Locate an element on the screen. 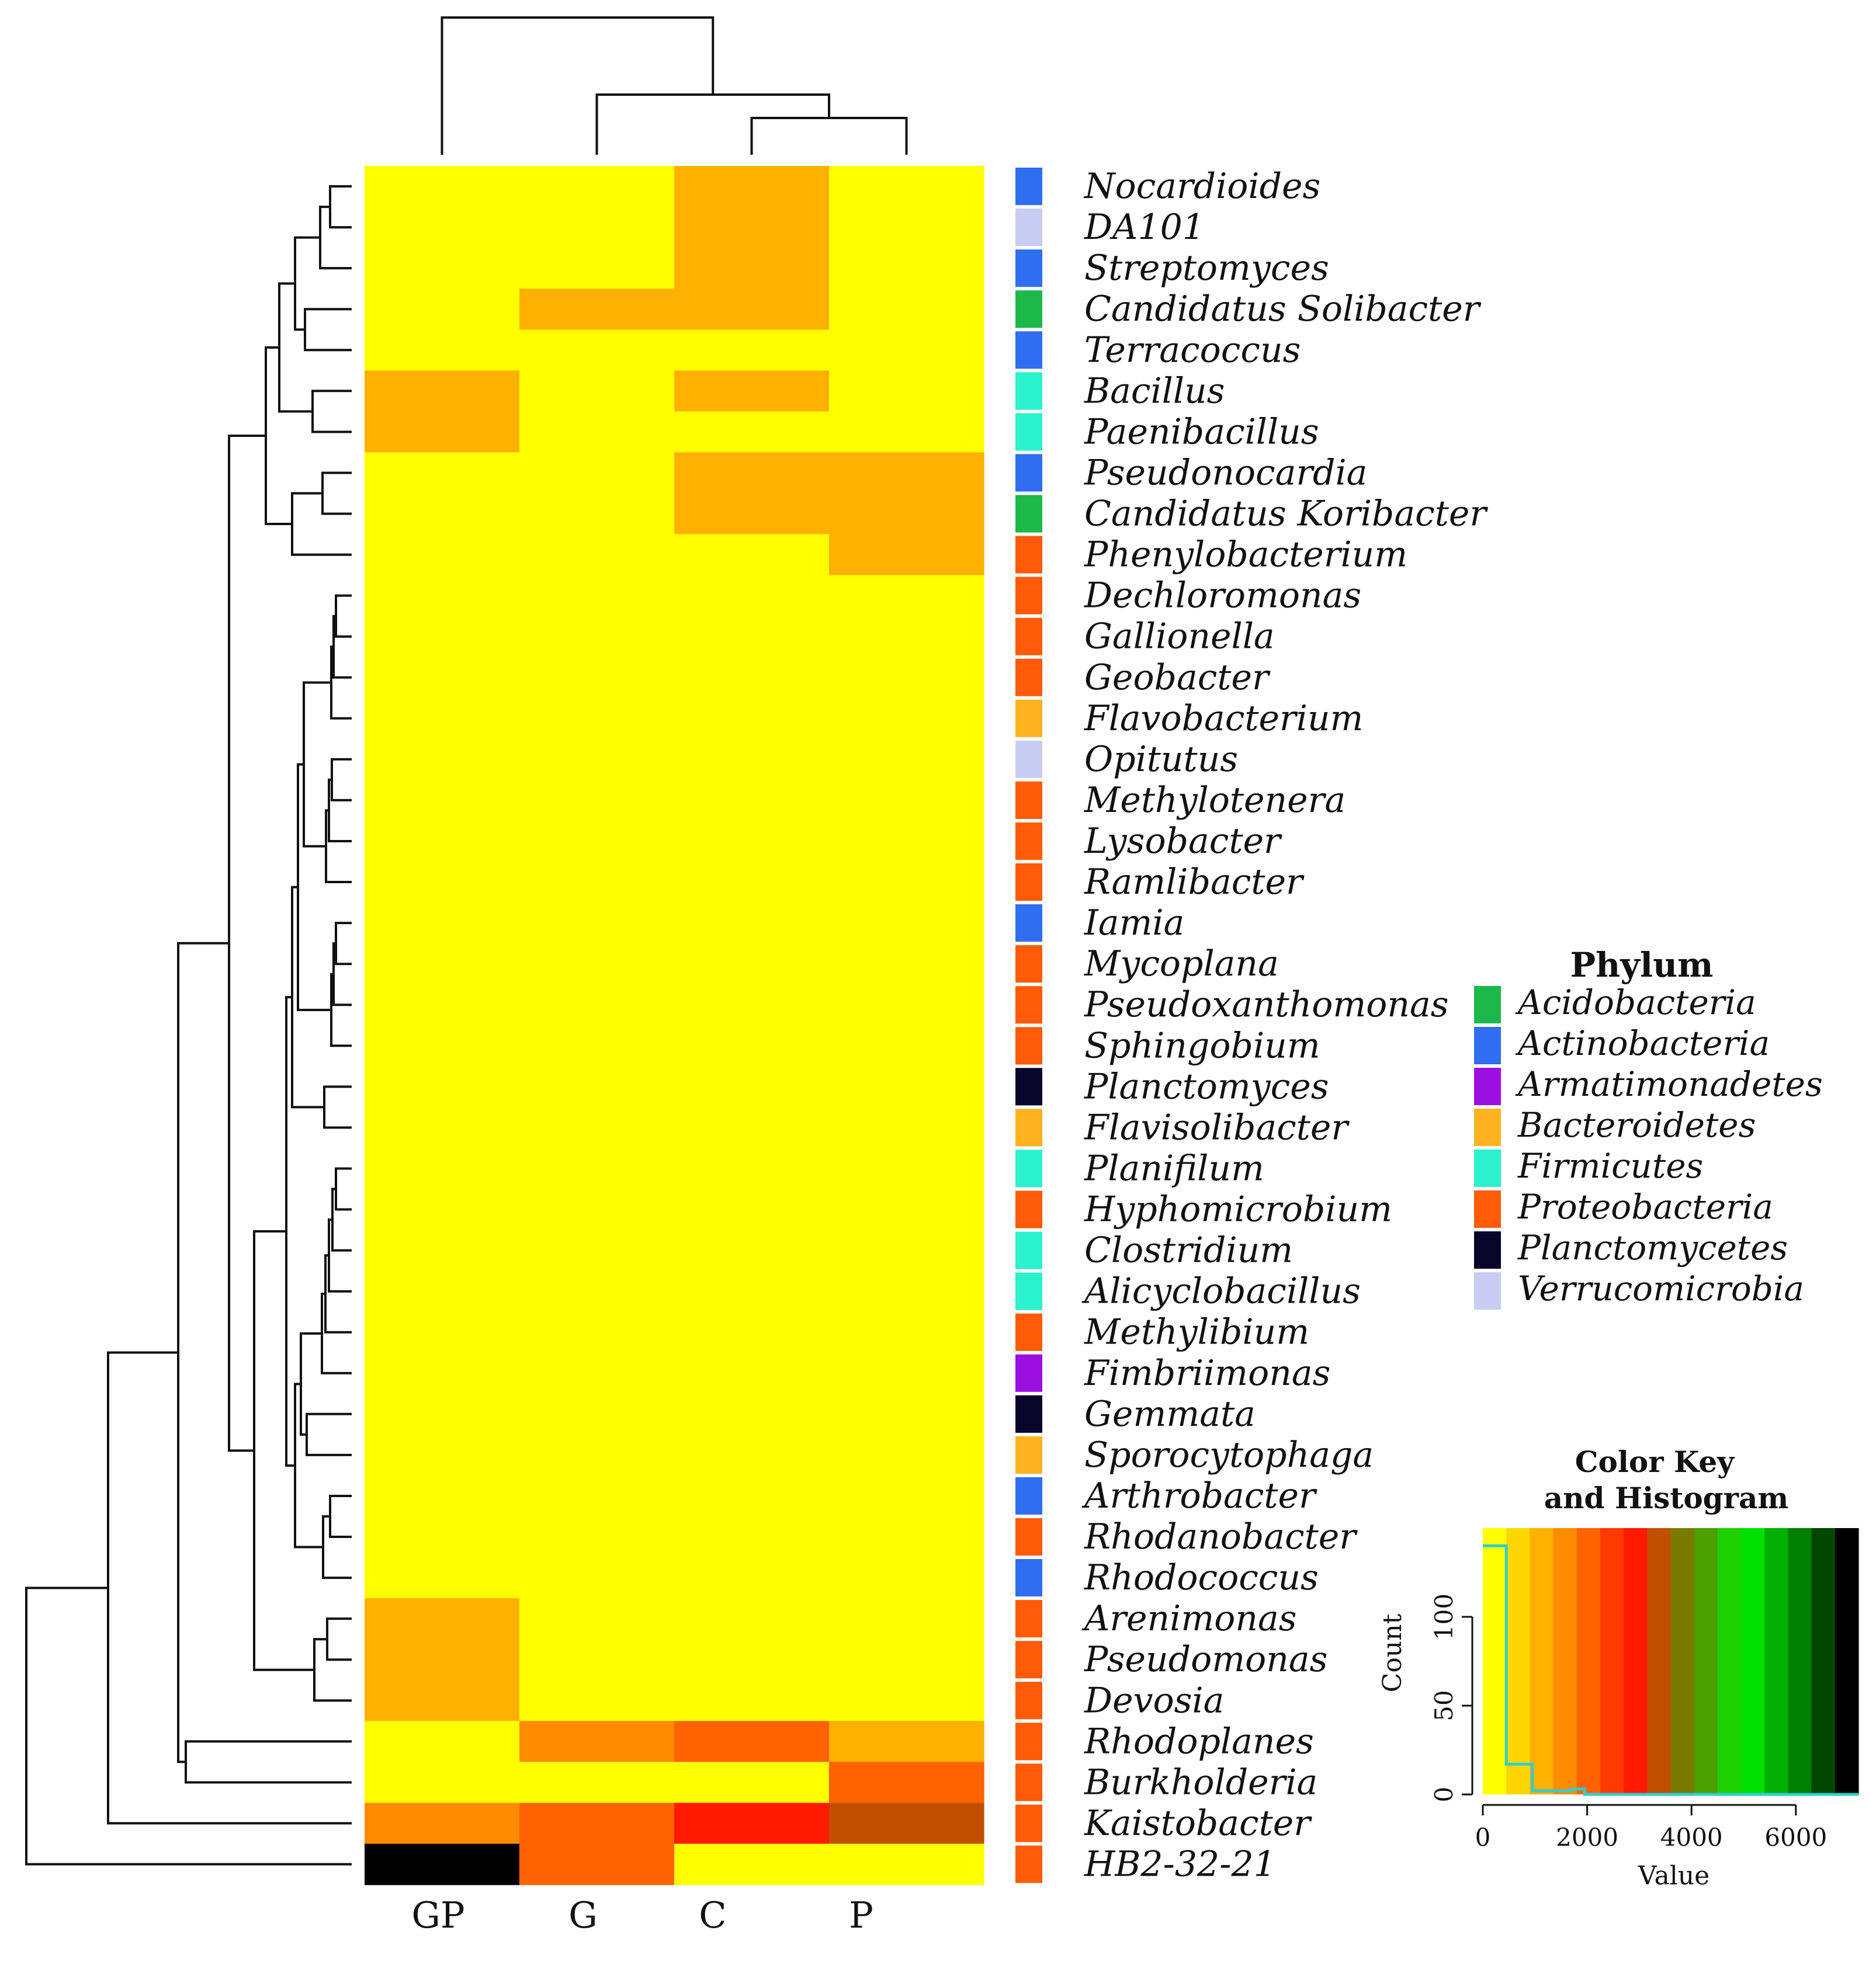 The width and height of the screenshot is (1876, 1965). row-label: DA101 is located at coordinates (1144, 227).